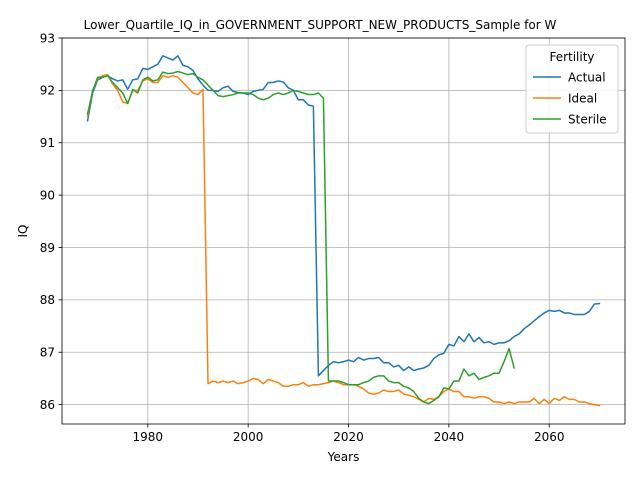 The width and height of the screenshot is (640, 484). I want to click on x-tick-label: 2040, so click(449, 437).